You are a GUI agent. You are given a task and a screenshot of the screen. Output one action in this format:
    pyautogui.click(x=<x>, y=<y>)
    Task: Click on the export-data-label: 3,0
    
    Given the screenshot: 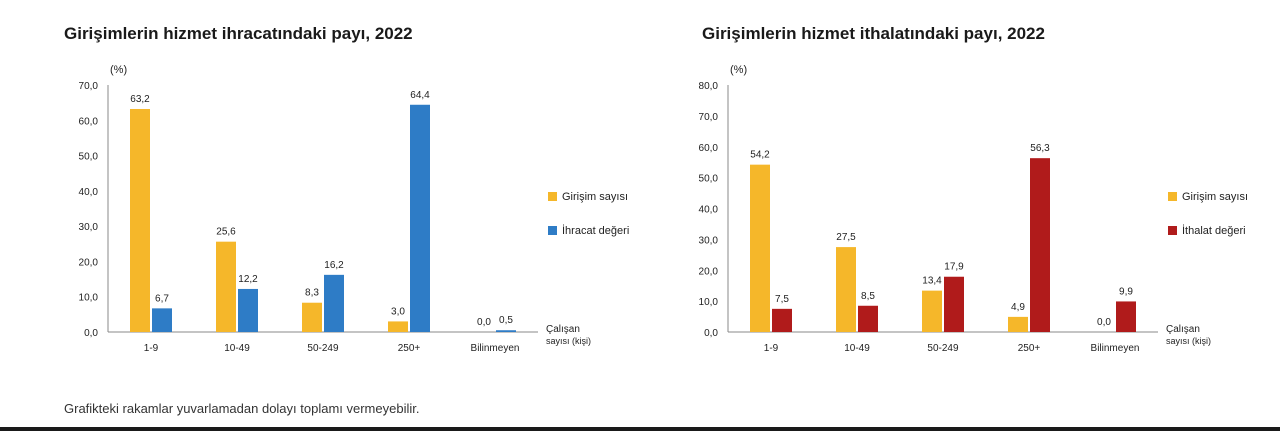 What is the action you would take?
    pyautogui.click(x=398, y=311)
    